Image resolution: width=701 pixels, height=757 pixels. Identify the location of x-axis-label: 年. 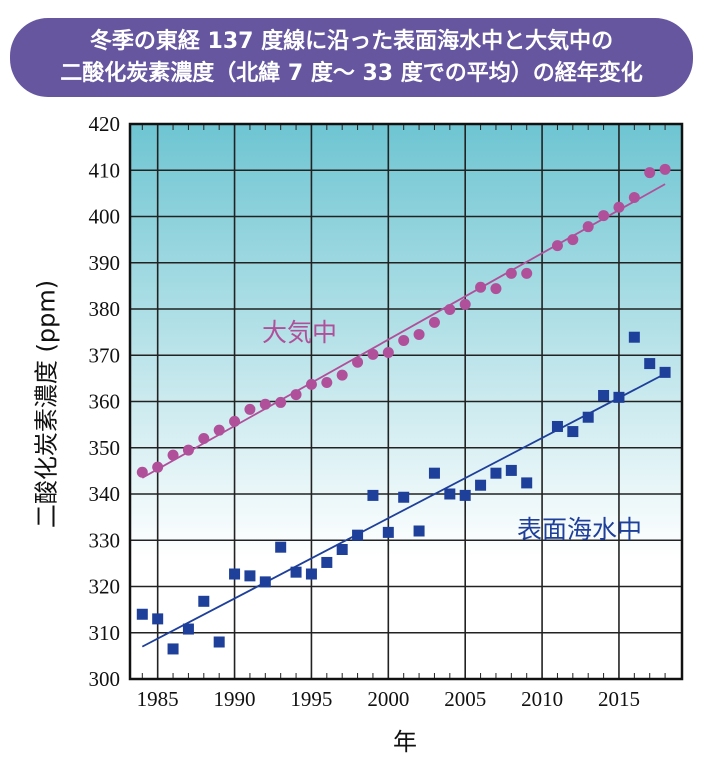
(405, 742).